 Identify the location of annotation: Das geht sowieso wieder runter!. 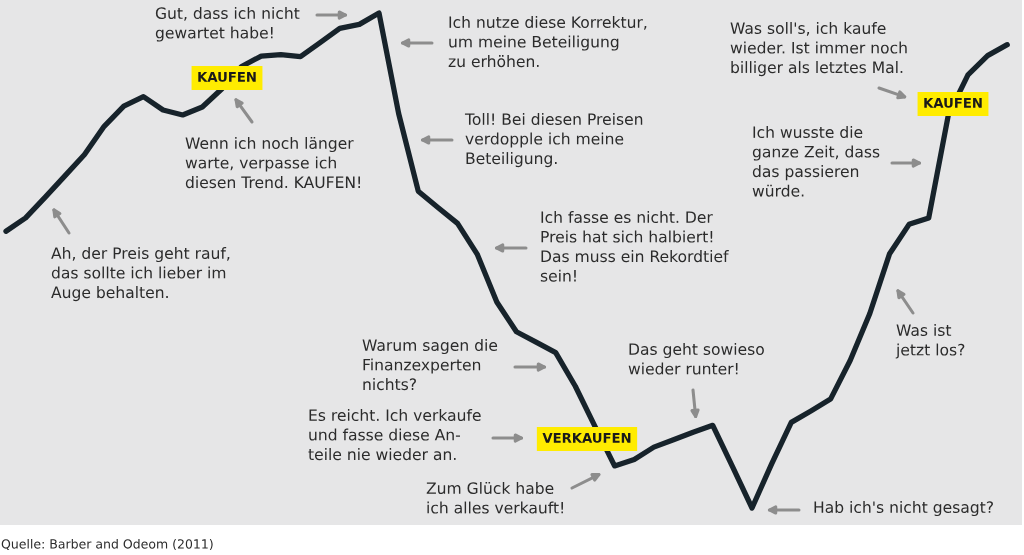
(696, 359).